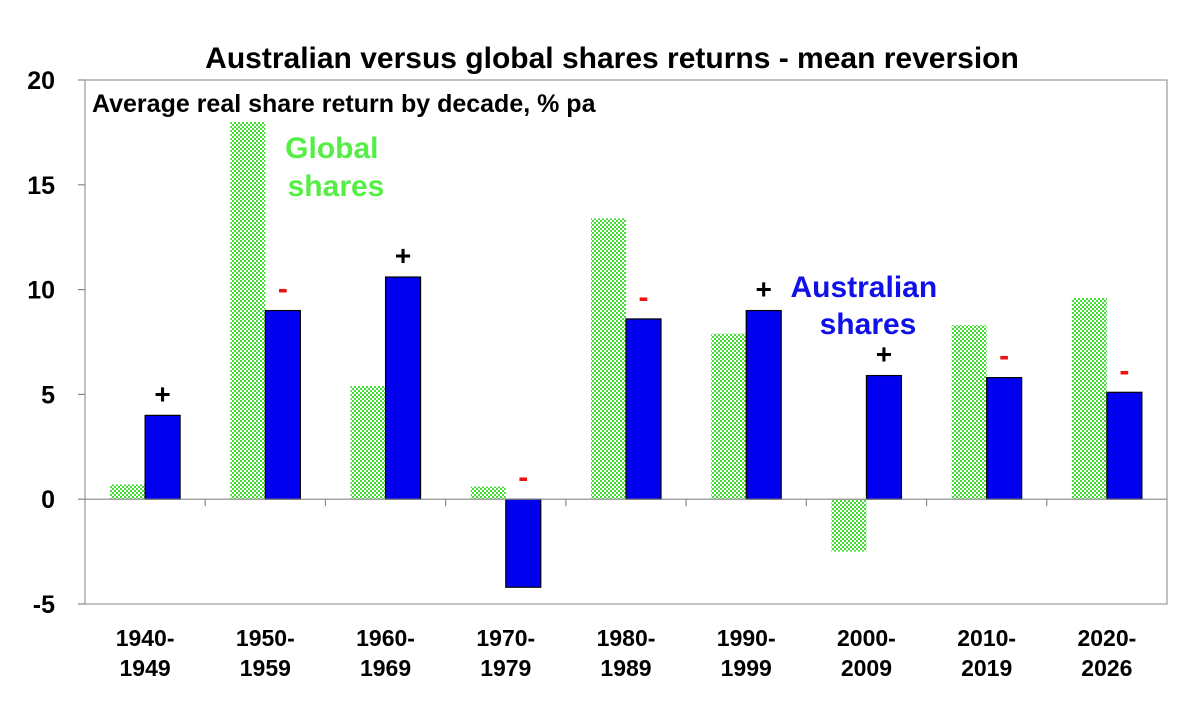 This screenshot has width=1200, height=703. Describe the element at coordinates (866, 653) in the screenshot. I see `x-tick-label: 2000- 2009` at that location.